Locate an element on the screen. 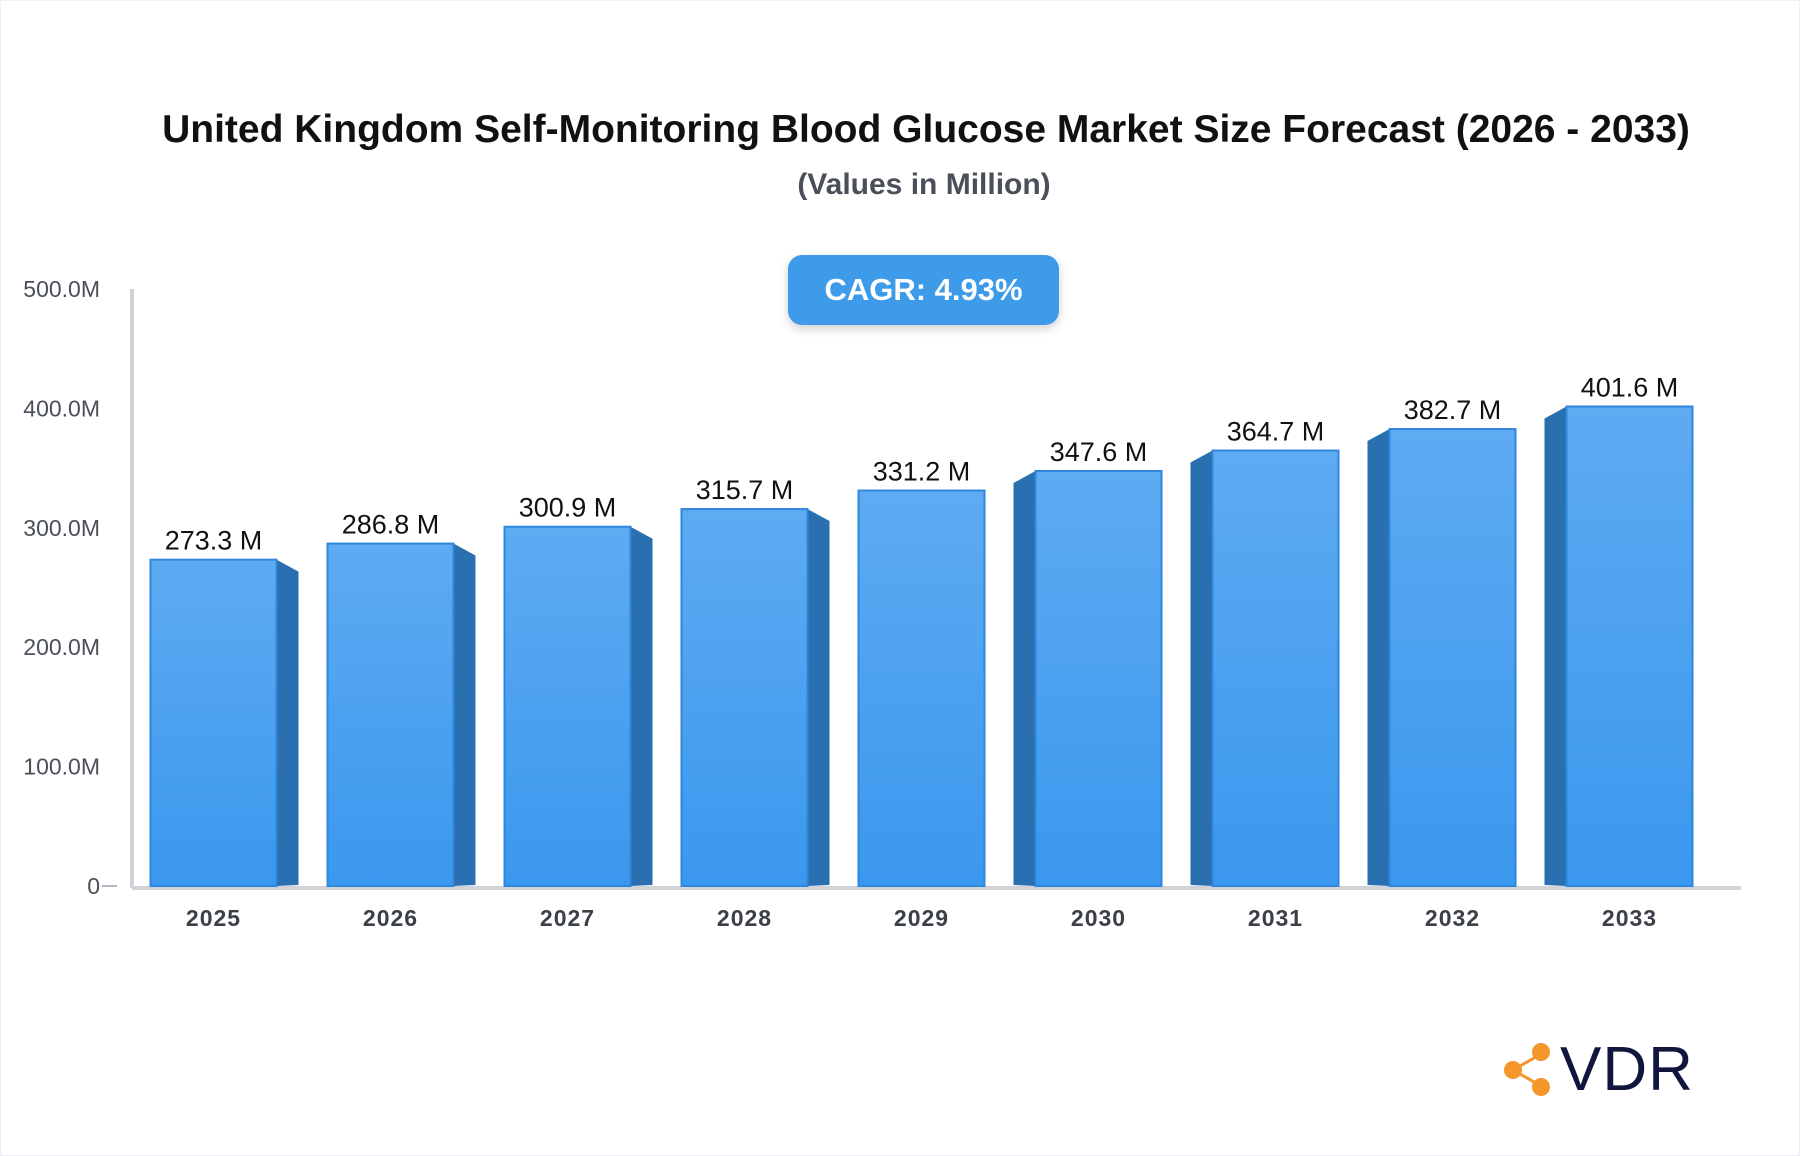 This screenshot has height=1156, width=1800. vdr-logo-text: VDR is located at coordinates (1627, 1069).